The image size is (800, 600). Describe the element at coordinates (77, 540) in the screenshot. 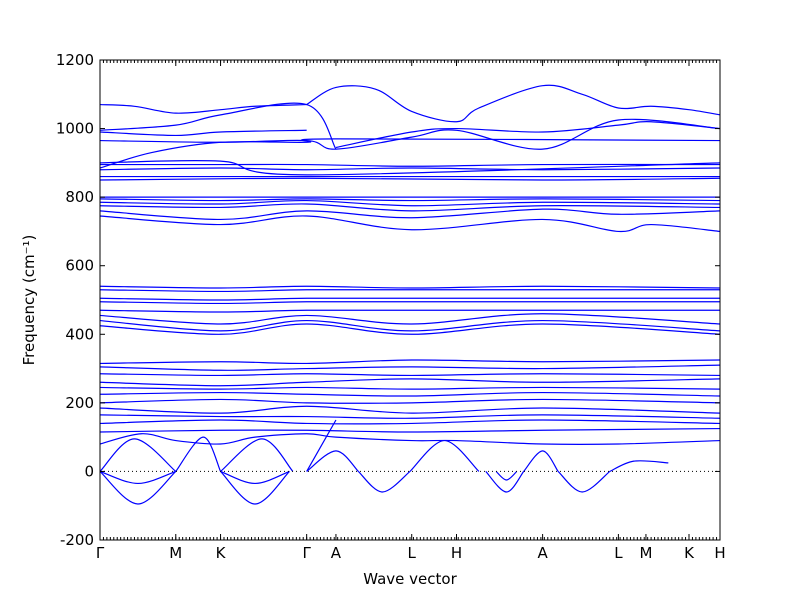

I see `y-tick-label: -200` at that location.